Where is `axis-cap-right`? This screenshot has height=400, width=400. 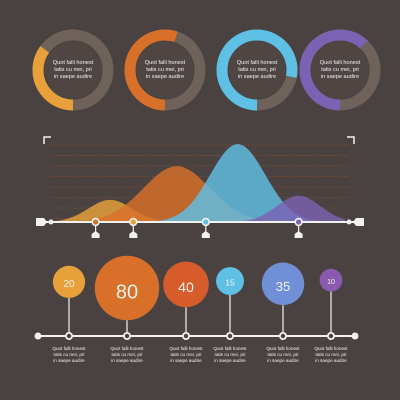 axis-cap-right is located at coordinates (358, 222).